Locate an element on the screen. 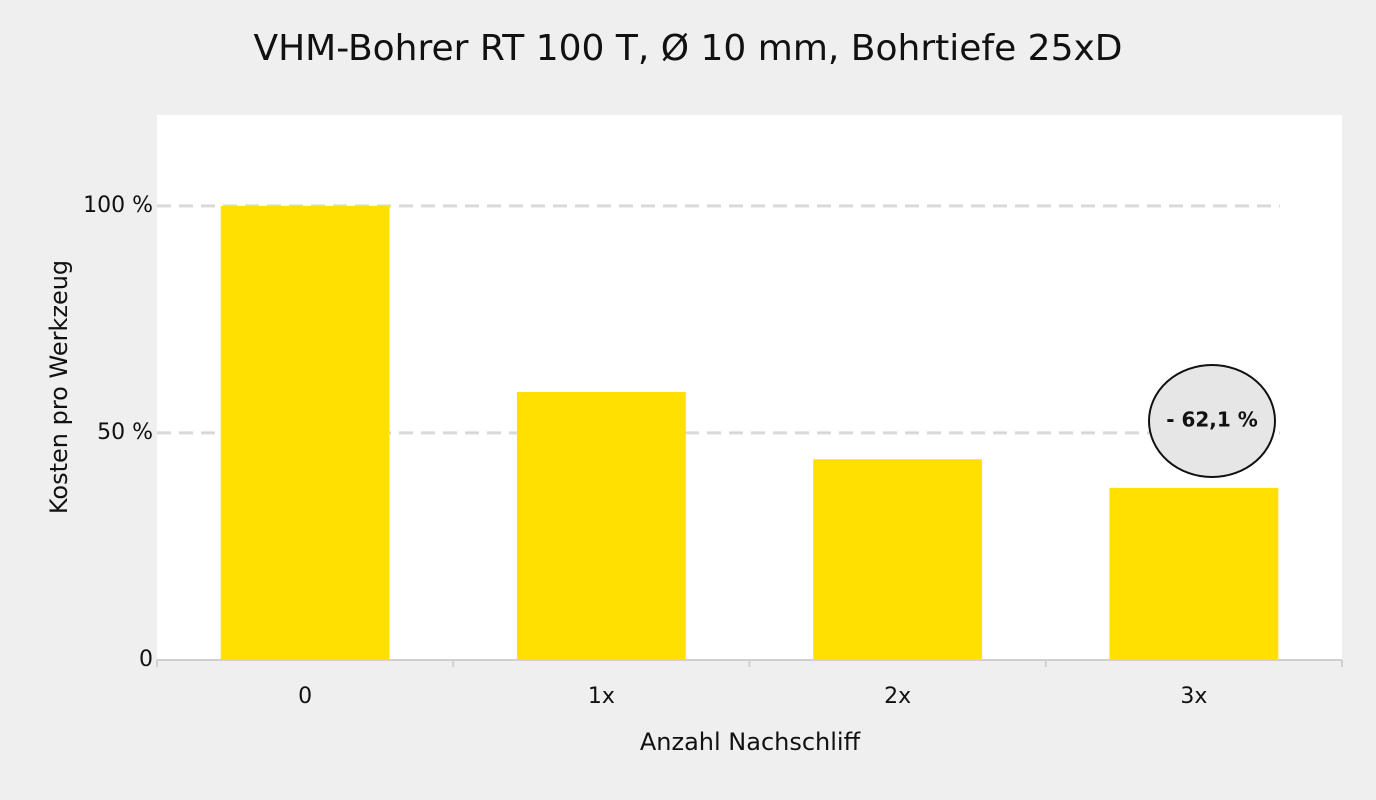  x-tick-label: 3x is located at coordinates (1193, 696).